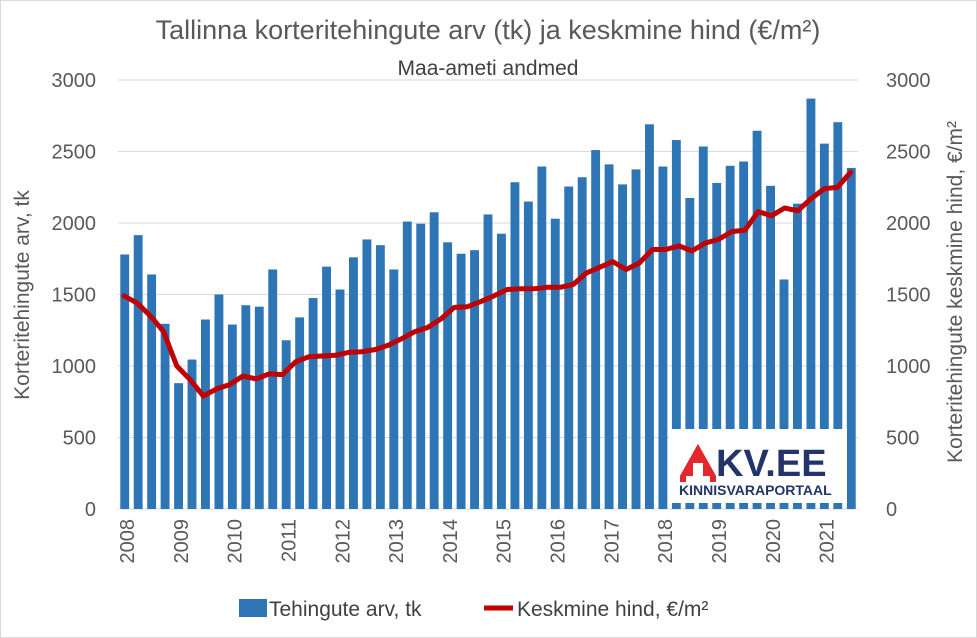 Image resolution: width=977 pixels, height=638 pixels. Describe the element at coordinates (955, 292) in the screenshot. I see `y-axis-right-label: Korteritehingute keskmine hind, €/m²` at that location.